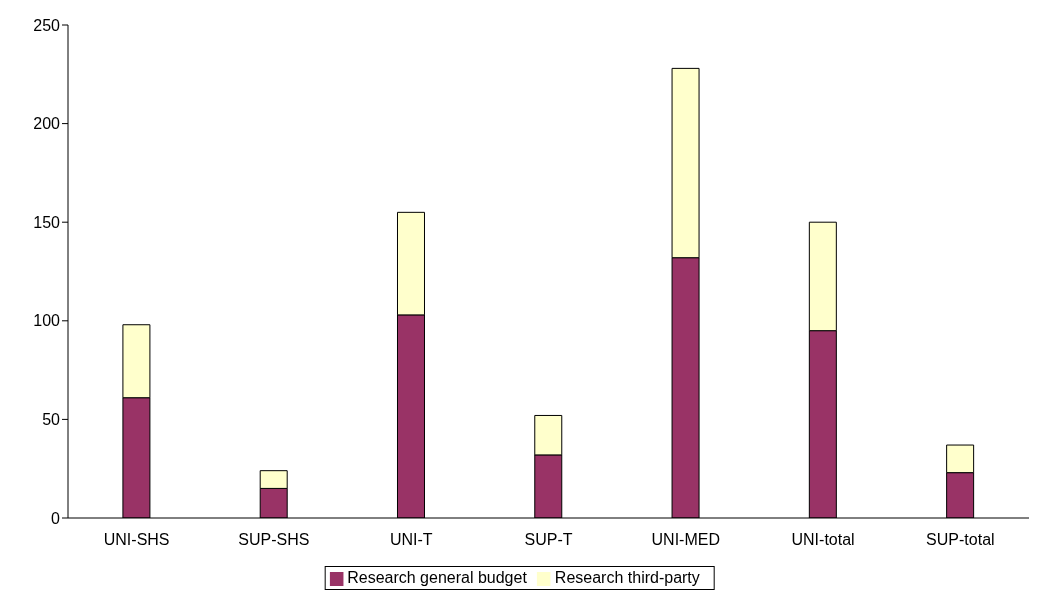  Describe the element at coordinates (56, 518) in the screenshot. I see `y-tick-label: 0` at that location.